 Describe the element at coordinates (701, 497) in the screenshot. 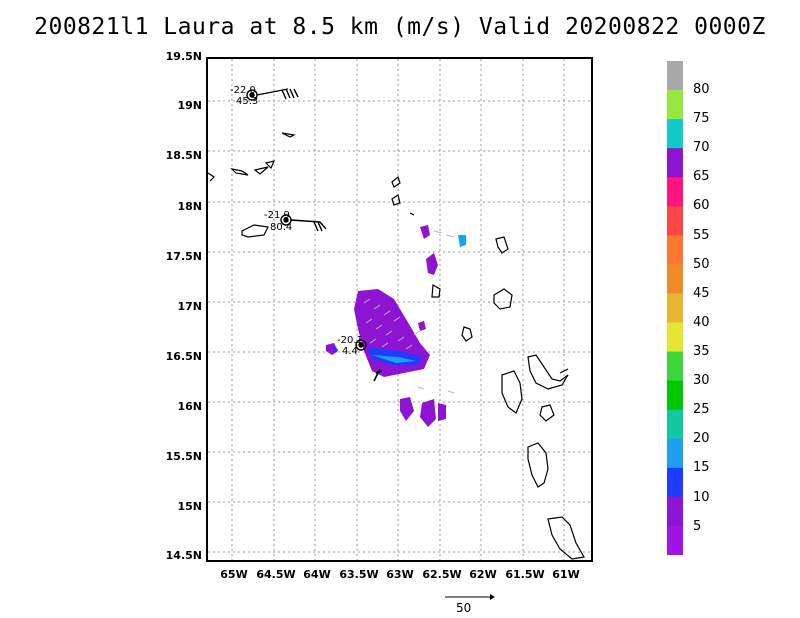

I see `colorbar-label: 10` at that location.